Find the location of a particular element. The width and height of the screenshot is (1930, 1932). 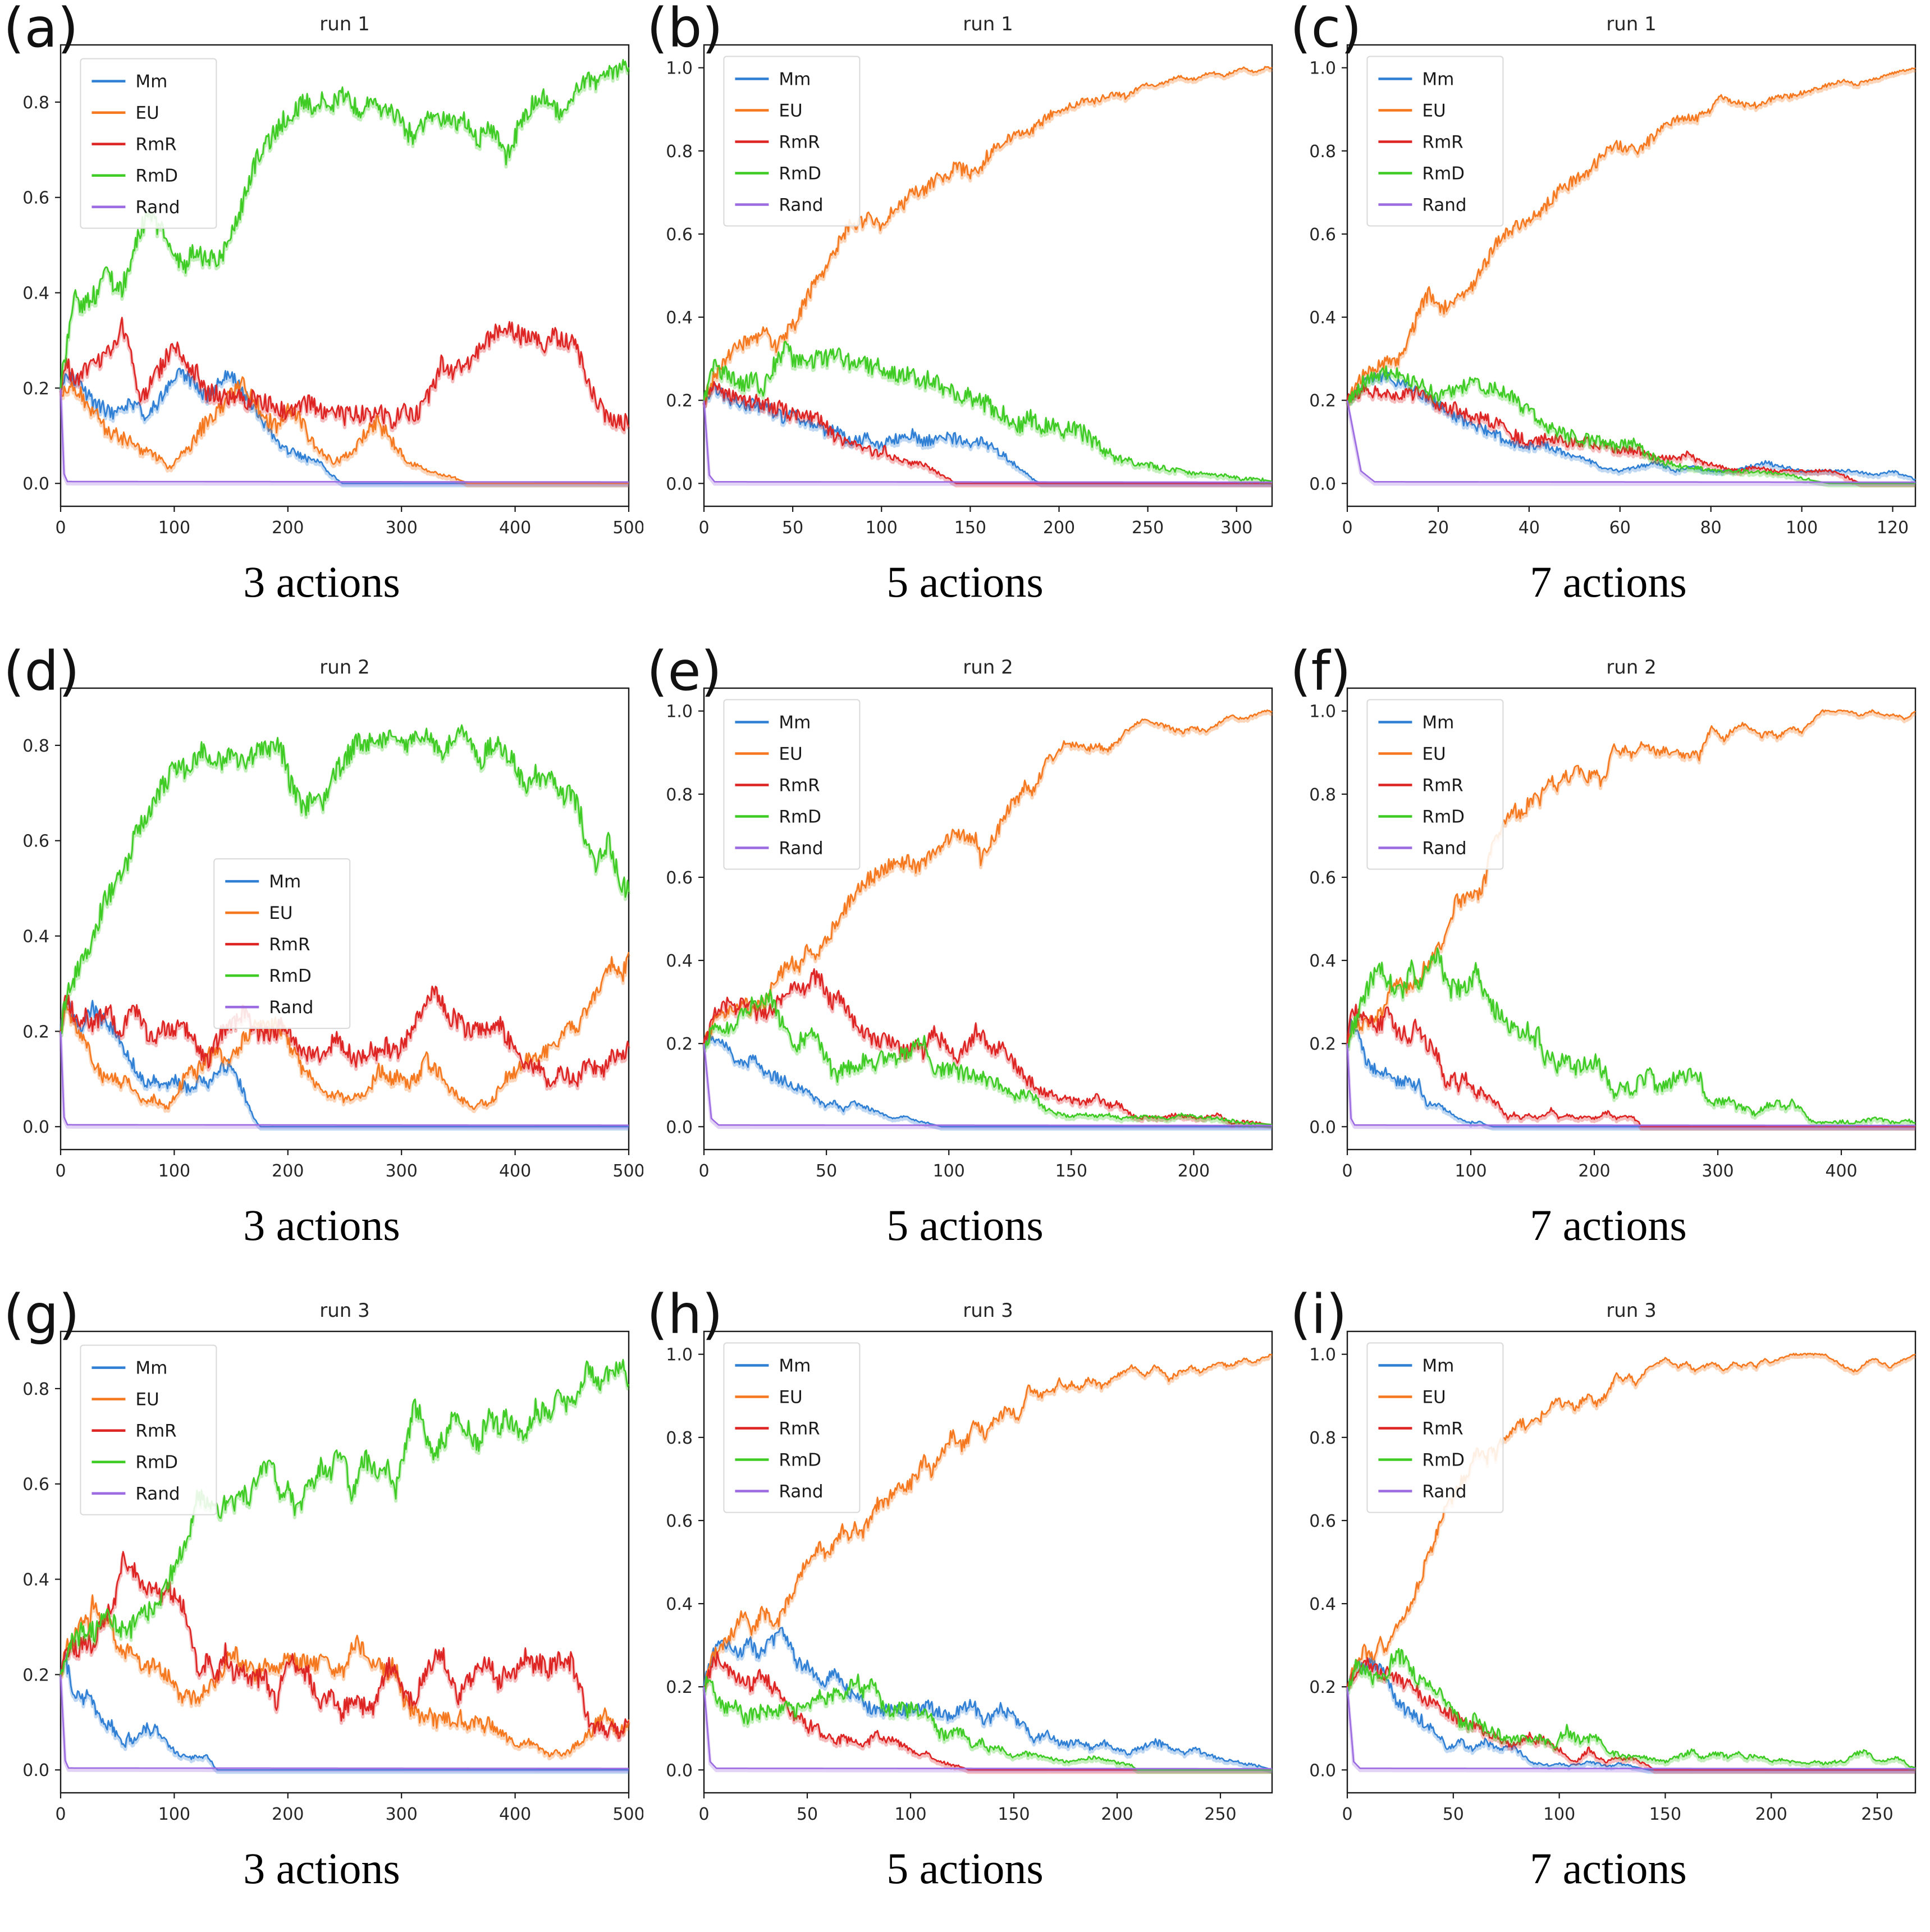

series-line-RmD is located at coordinates (345, 1517).